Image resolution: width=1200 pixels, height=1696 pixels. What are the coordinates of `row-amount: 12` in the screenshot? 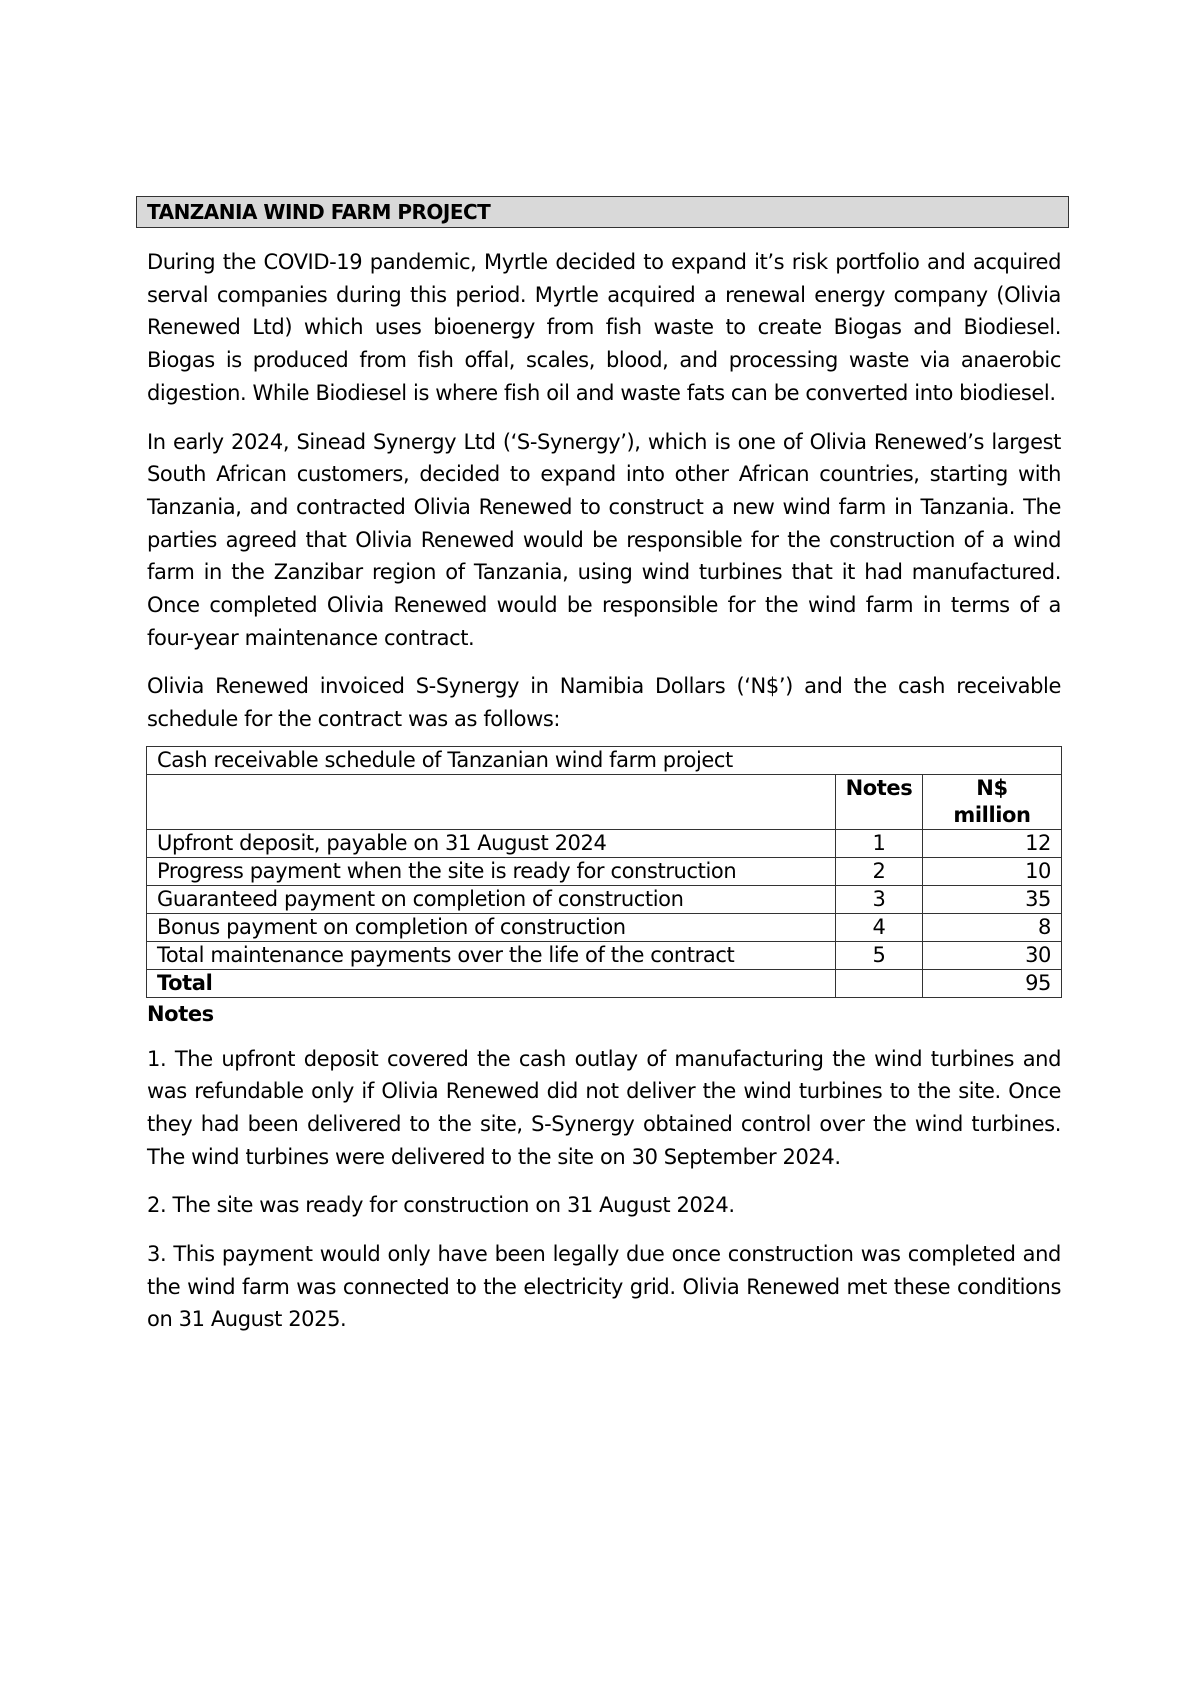 It's located at (992, 843).